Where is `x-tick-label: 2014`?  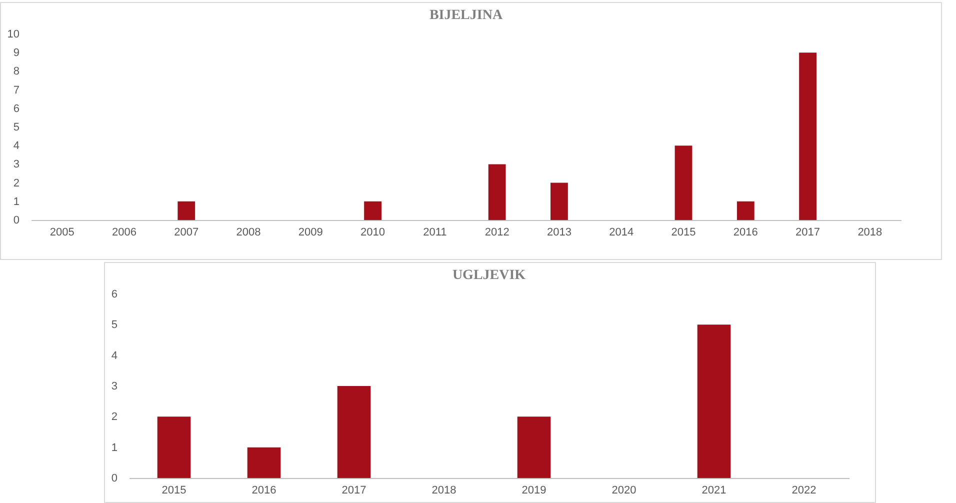
x-tick-label: 2014 is located at coordinates (621, 232).